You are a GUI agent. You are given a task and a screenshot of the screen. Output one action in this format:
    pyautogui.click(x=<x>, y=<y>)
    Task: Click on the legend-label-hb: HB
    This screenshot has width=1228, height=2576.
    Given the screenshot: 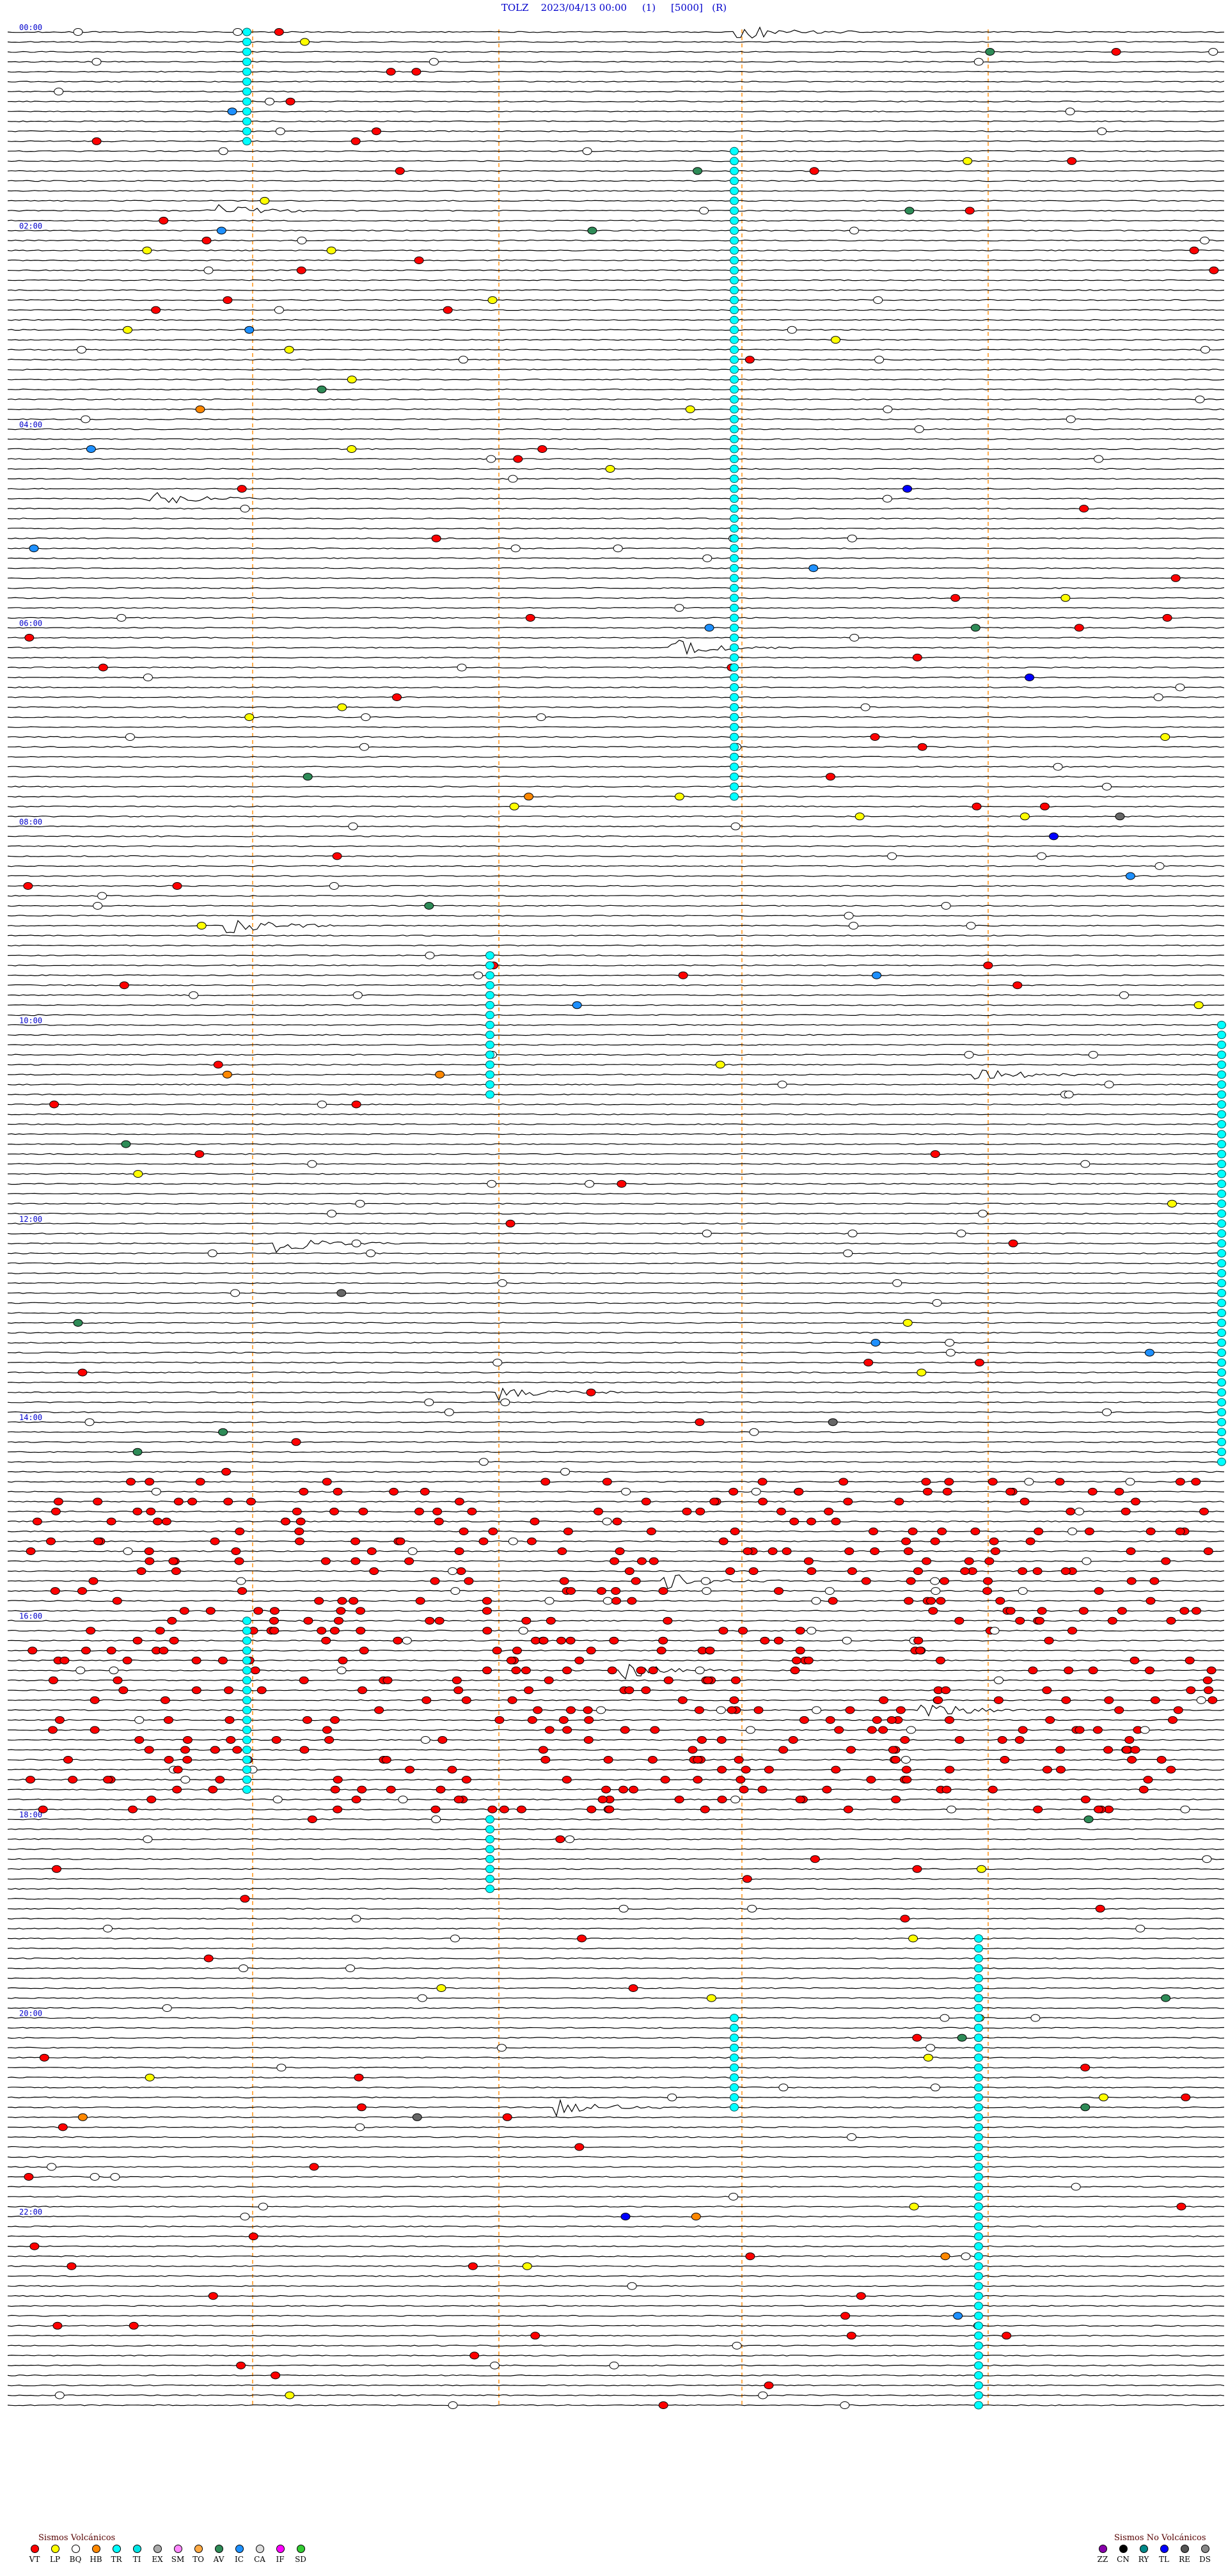 What is the action you would take?
    pyautogui.click(x=96, y=2559)
    